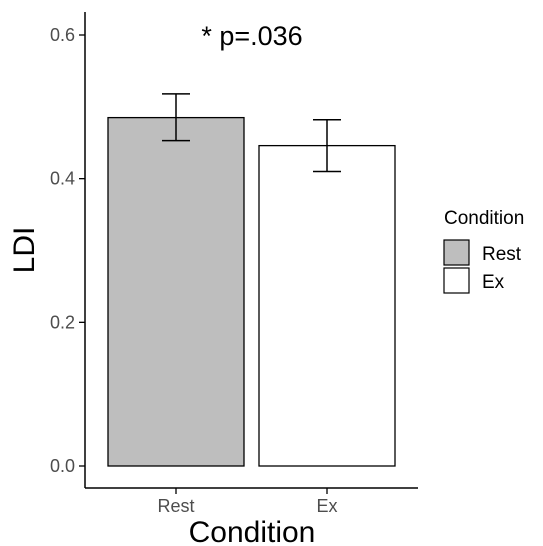  I want to click on x-tick-label-ex: Ex, so click(326, 506).